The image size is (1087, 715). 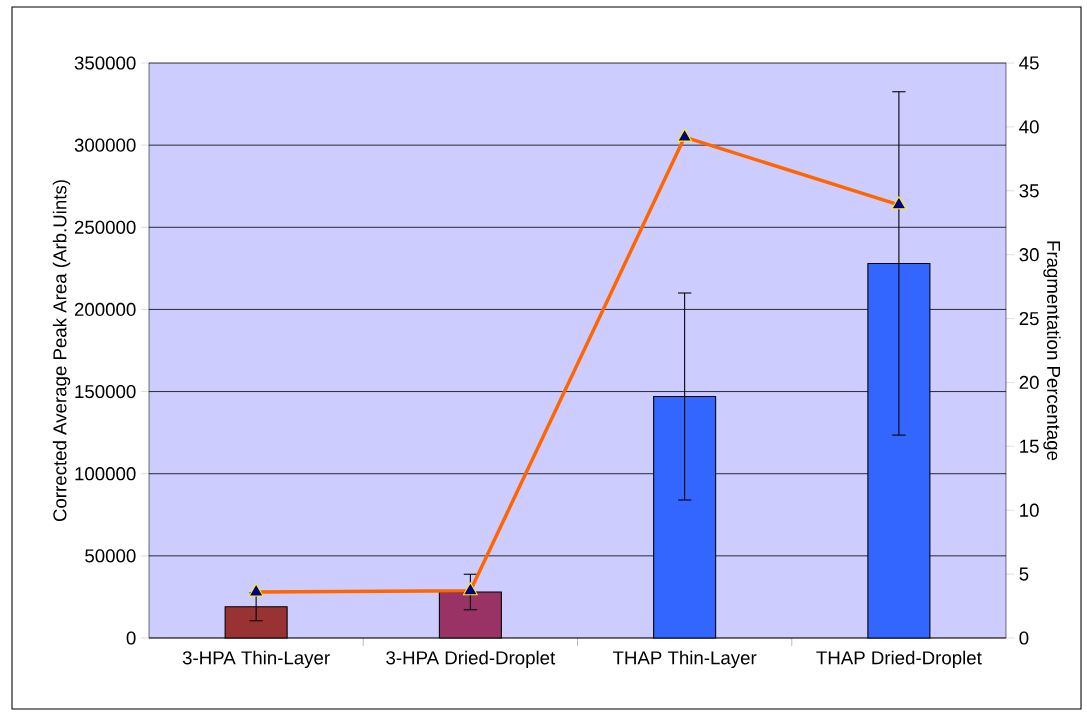 What do you see at coordinates (1024, 638) in the screenshot?
I see `y2-tick-label: 0` at bounding box center [1024, 638].